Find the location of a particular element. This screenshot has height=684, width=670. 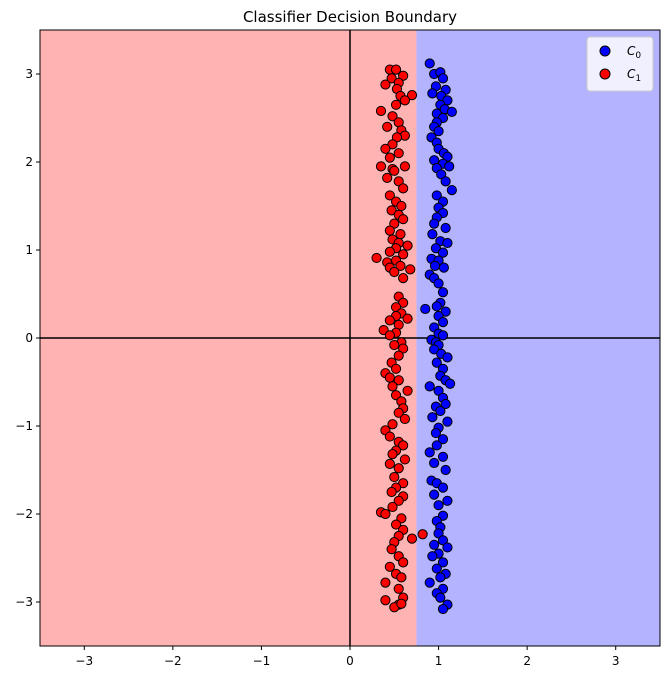

x-tick-label: 2 is located at coordinates (527, 661).